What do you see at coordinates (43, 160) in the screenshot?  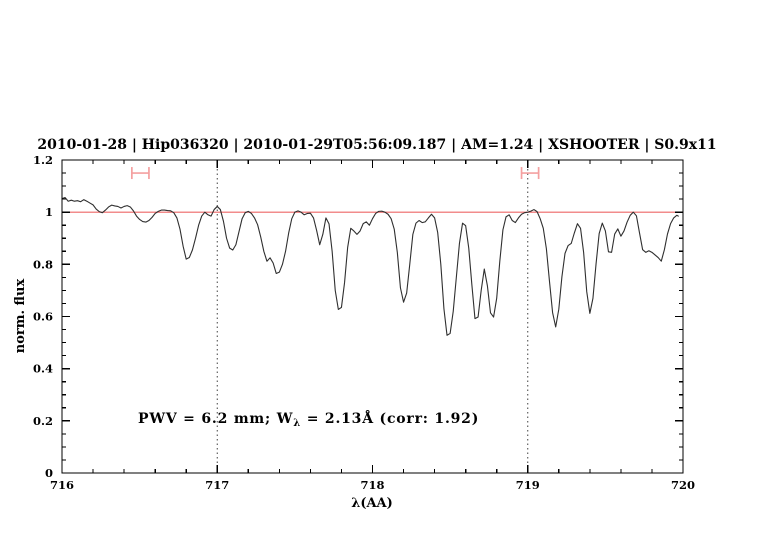 I see `y-tick-label-1.2: 1.2` at bounding box center [43, 160].